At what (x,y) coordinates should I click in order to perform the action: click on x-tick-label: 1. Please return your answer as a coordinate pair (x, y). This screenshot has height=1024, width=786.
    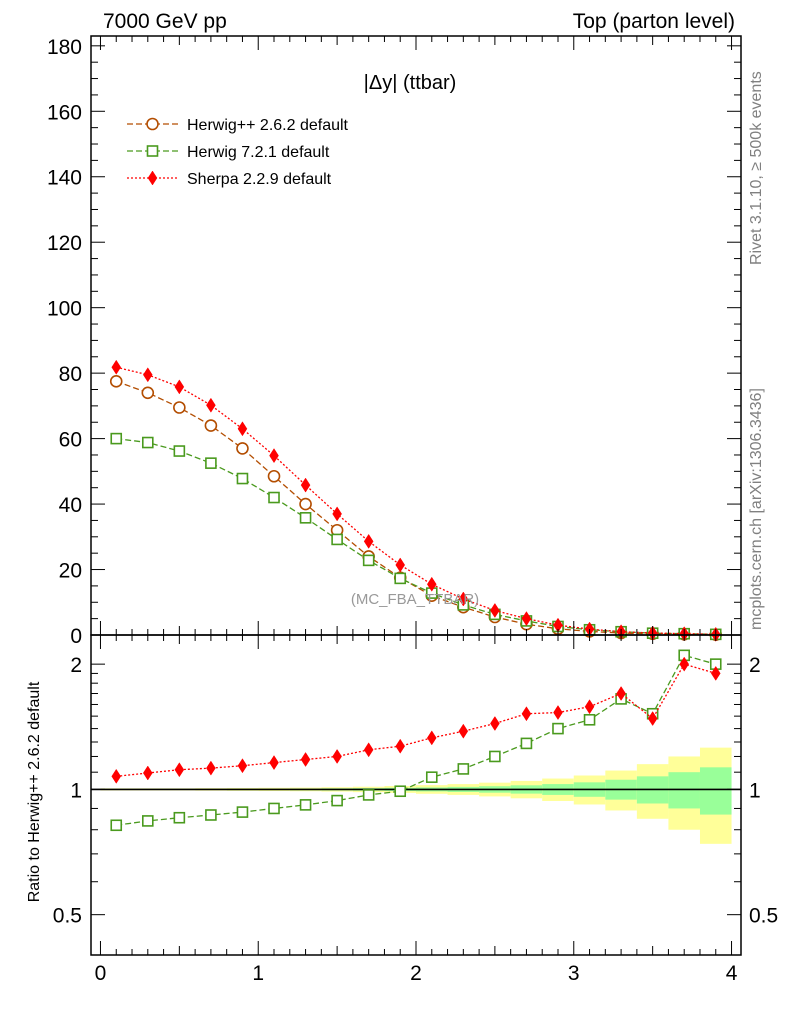
    Looking at the image, I should click on (258, 973).